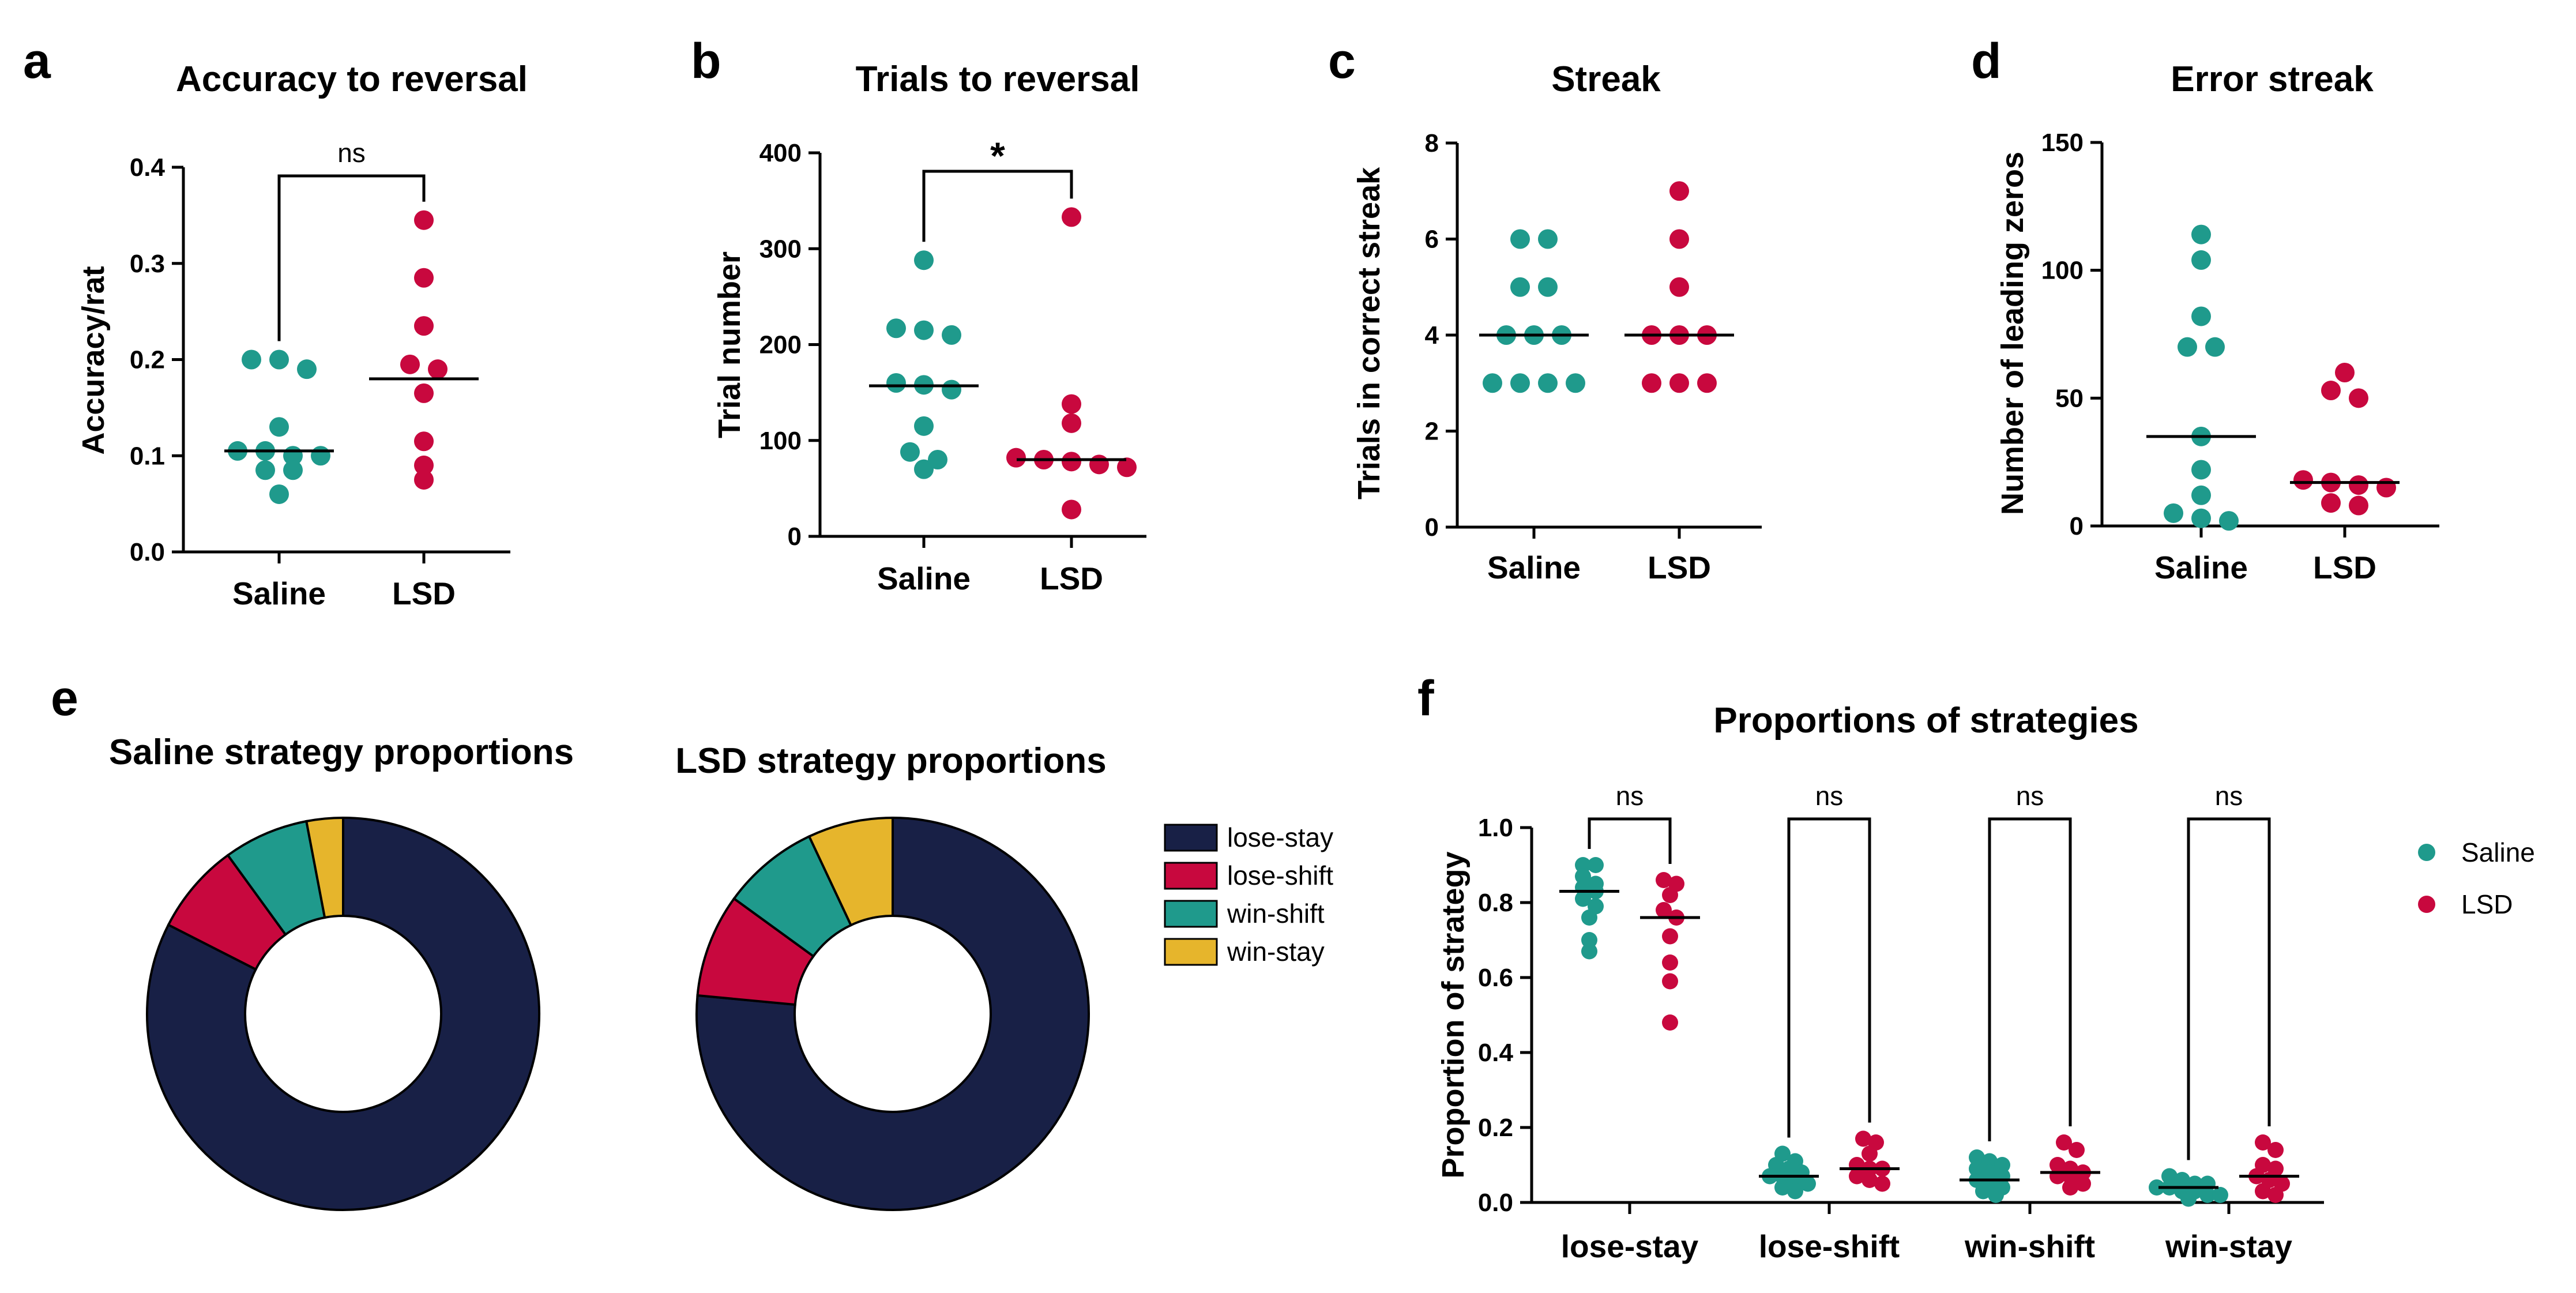  Describe the element at coordinates (1342, 61) in the screenshot. I see `panel-letter-c: c` at that location.